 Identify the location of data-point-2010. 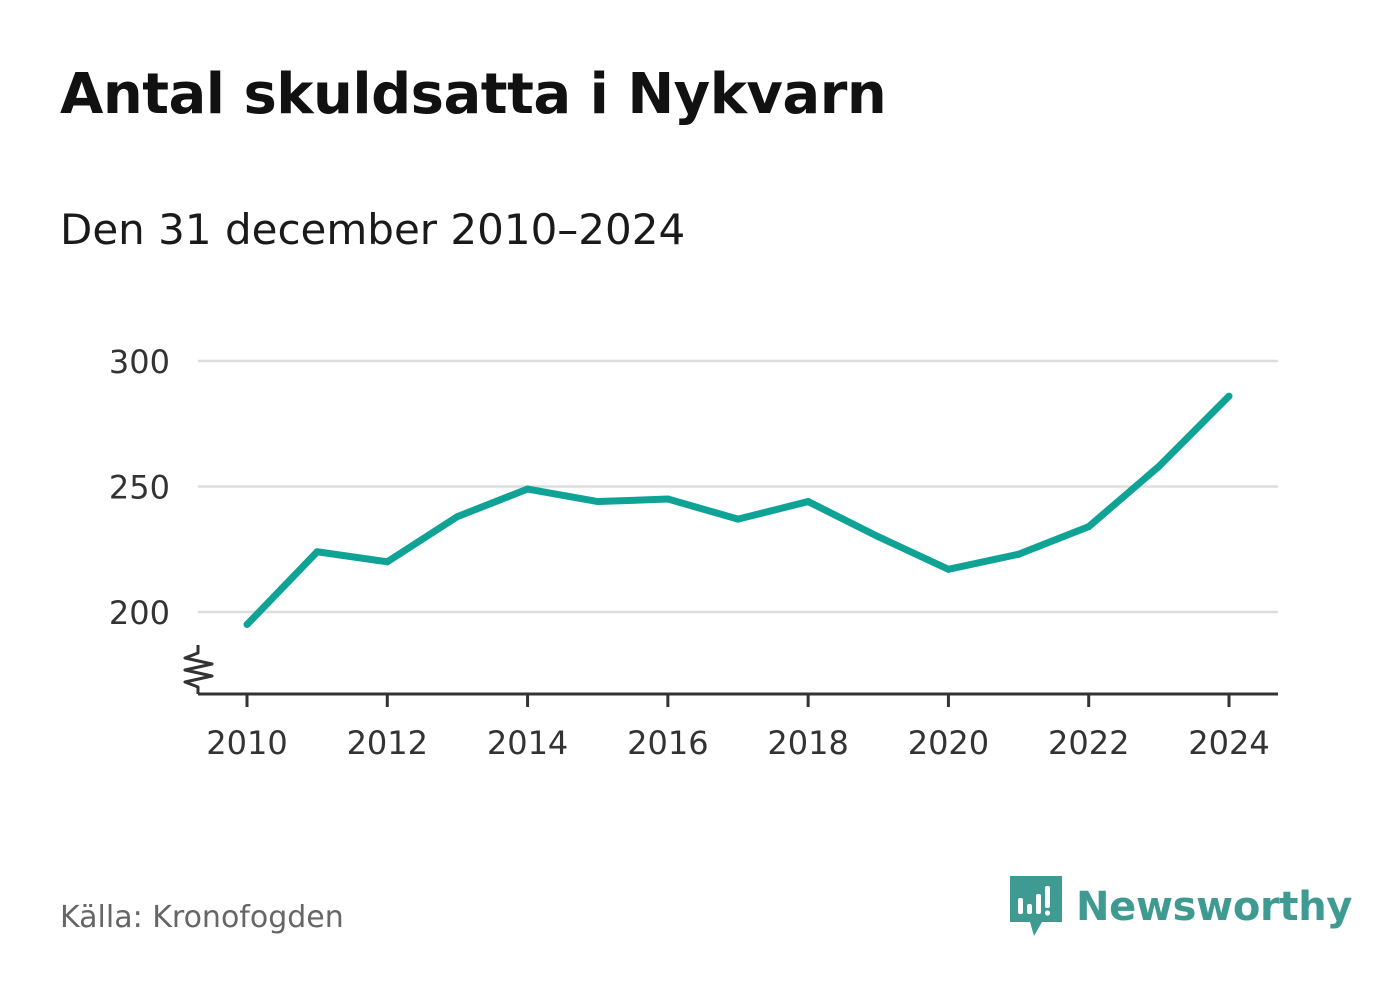
(247, 625).